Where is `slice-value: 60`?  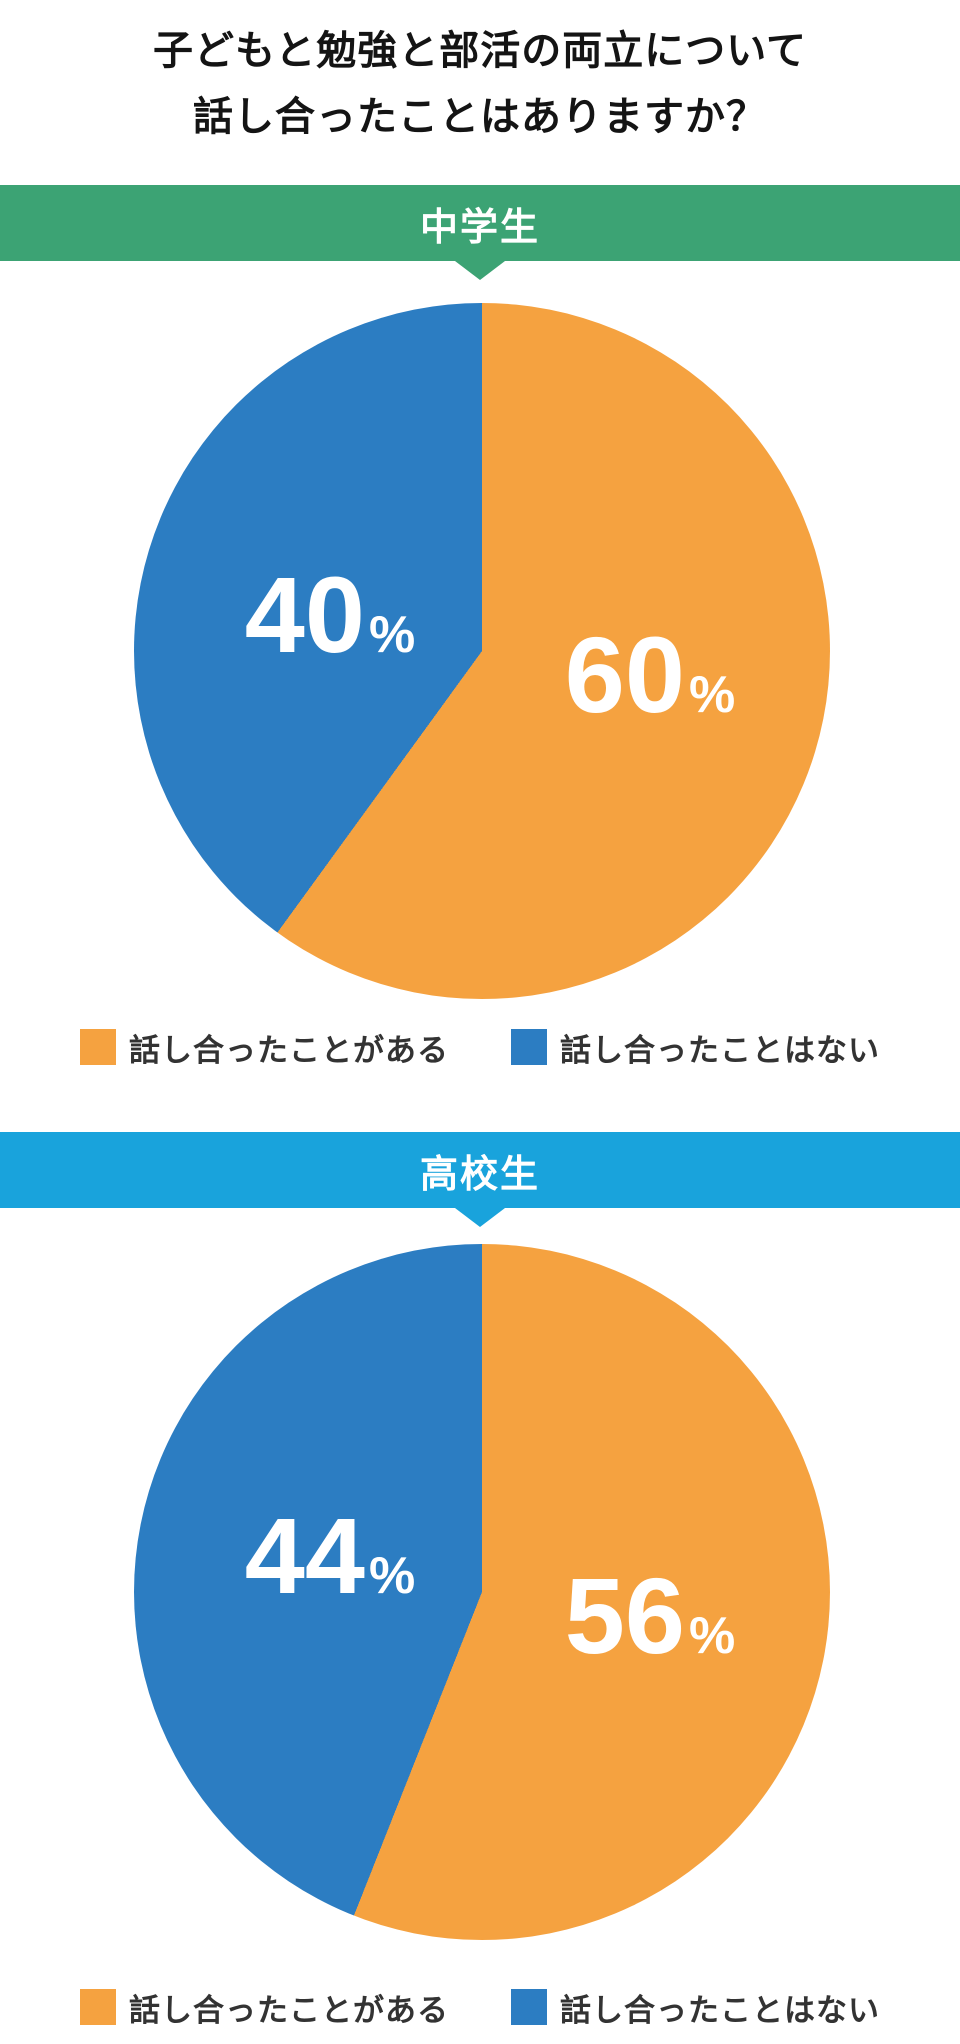 slice-value: 60 is located at coordinates (624, 674).